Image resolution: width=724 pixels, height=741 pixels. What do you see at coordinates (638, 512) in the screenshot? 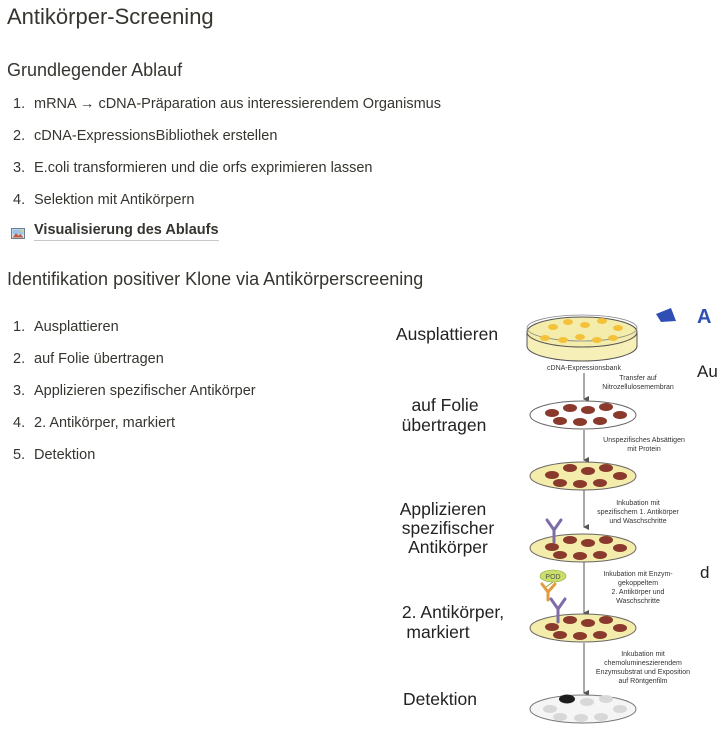
I see `note-spezifischer-antikoerper: spezifischem 1. Antikörper` at bounding box center [638, 512].